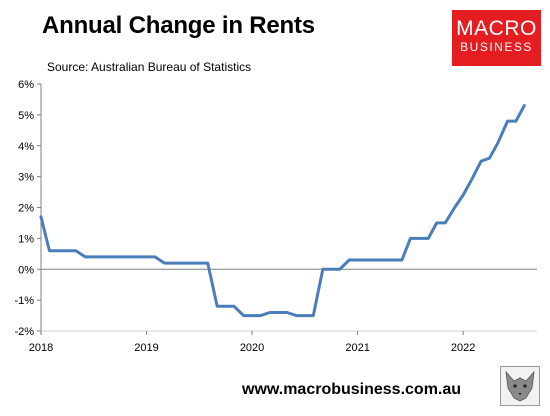 This screenshot has width=550, height=416. Describe the element at coordinates (26, 239) in the screenshot. I see `y-tick-label: 1%` at that location.